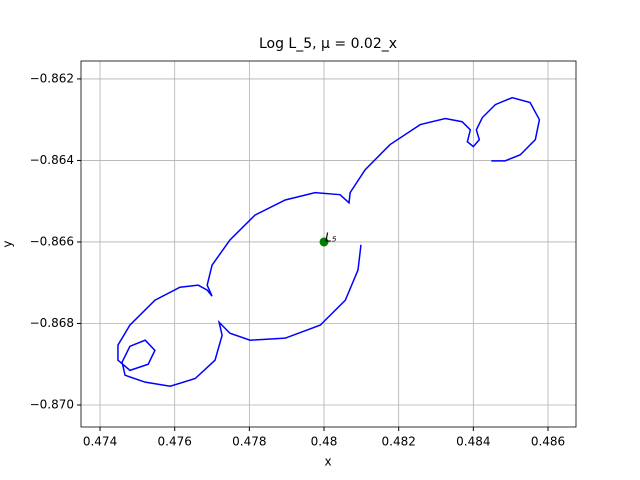 The image size is (640, 480). What do you see at coordinates (324, 442) in the screenshot?
I see `x-tick-label: 0.48` at bounding box center [324, 442].